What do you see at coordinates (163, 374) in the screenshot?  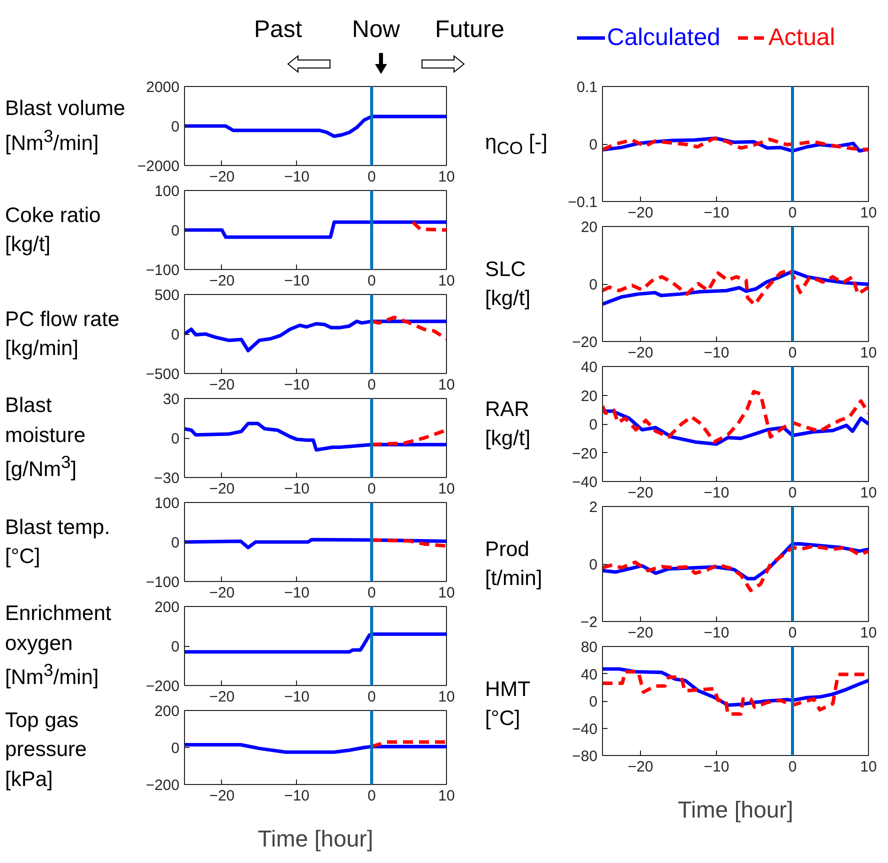 I see `y-tick-label: −500` at bounding box center [163, 374].